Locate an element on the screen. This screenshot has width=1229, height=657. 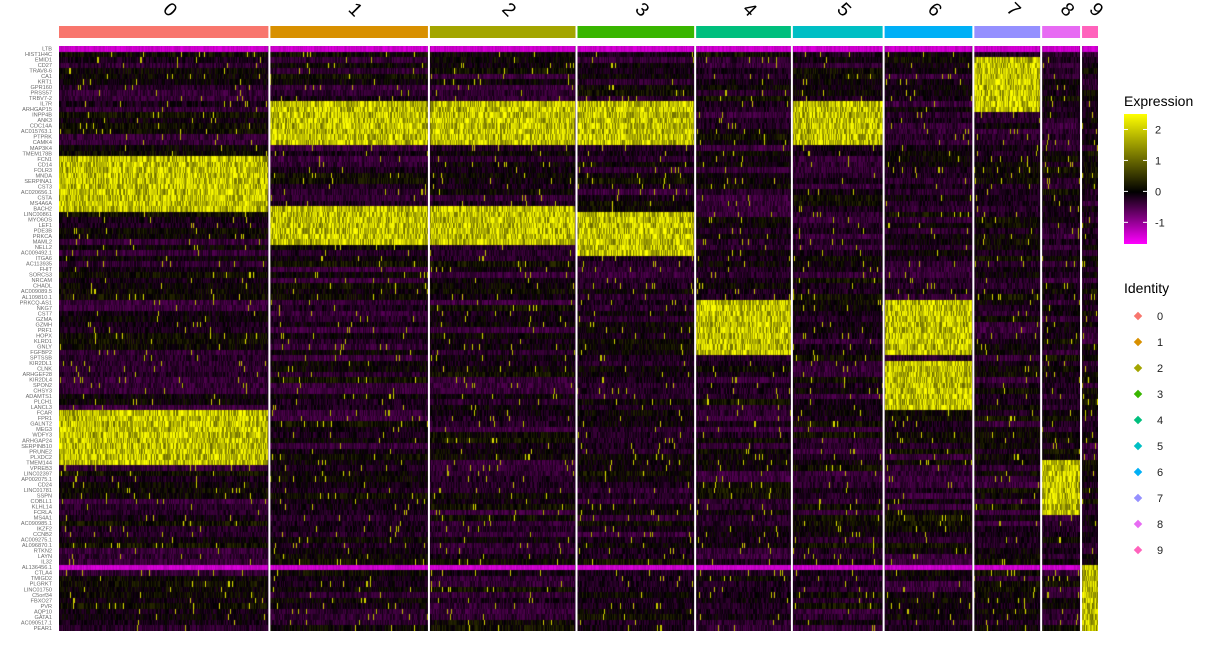
identity-key-label-8: 8 is located at coordinates (1160, 525).